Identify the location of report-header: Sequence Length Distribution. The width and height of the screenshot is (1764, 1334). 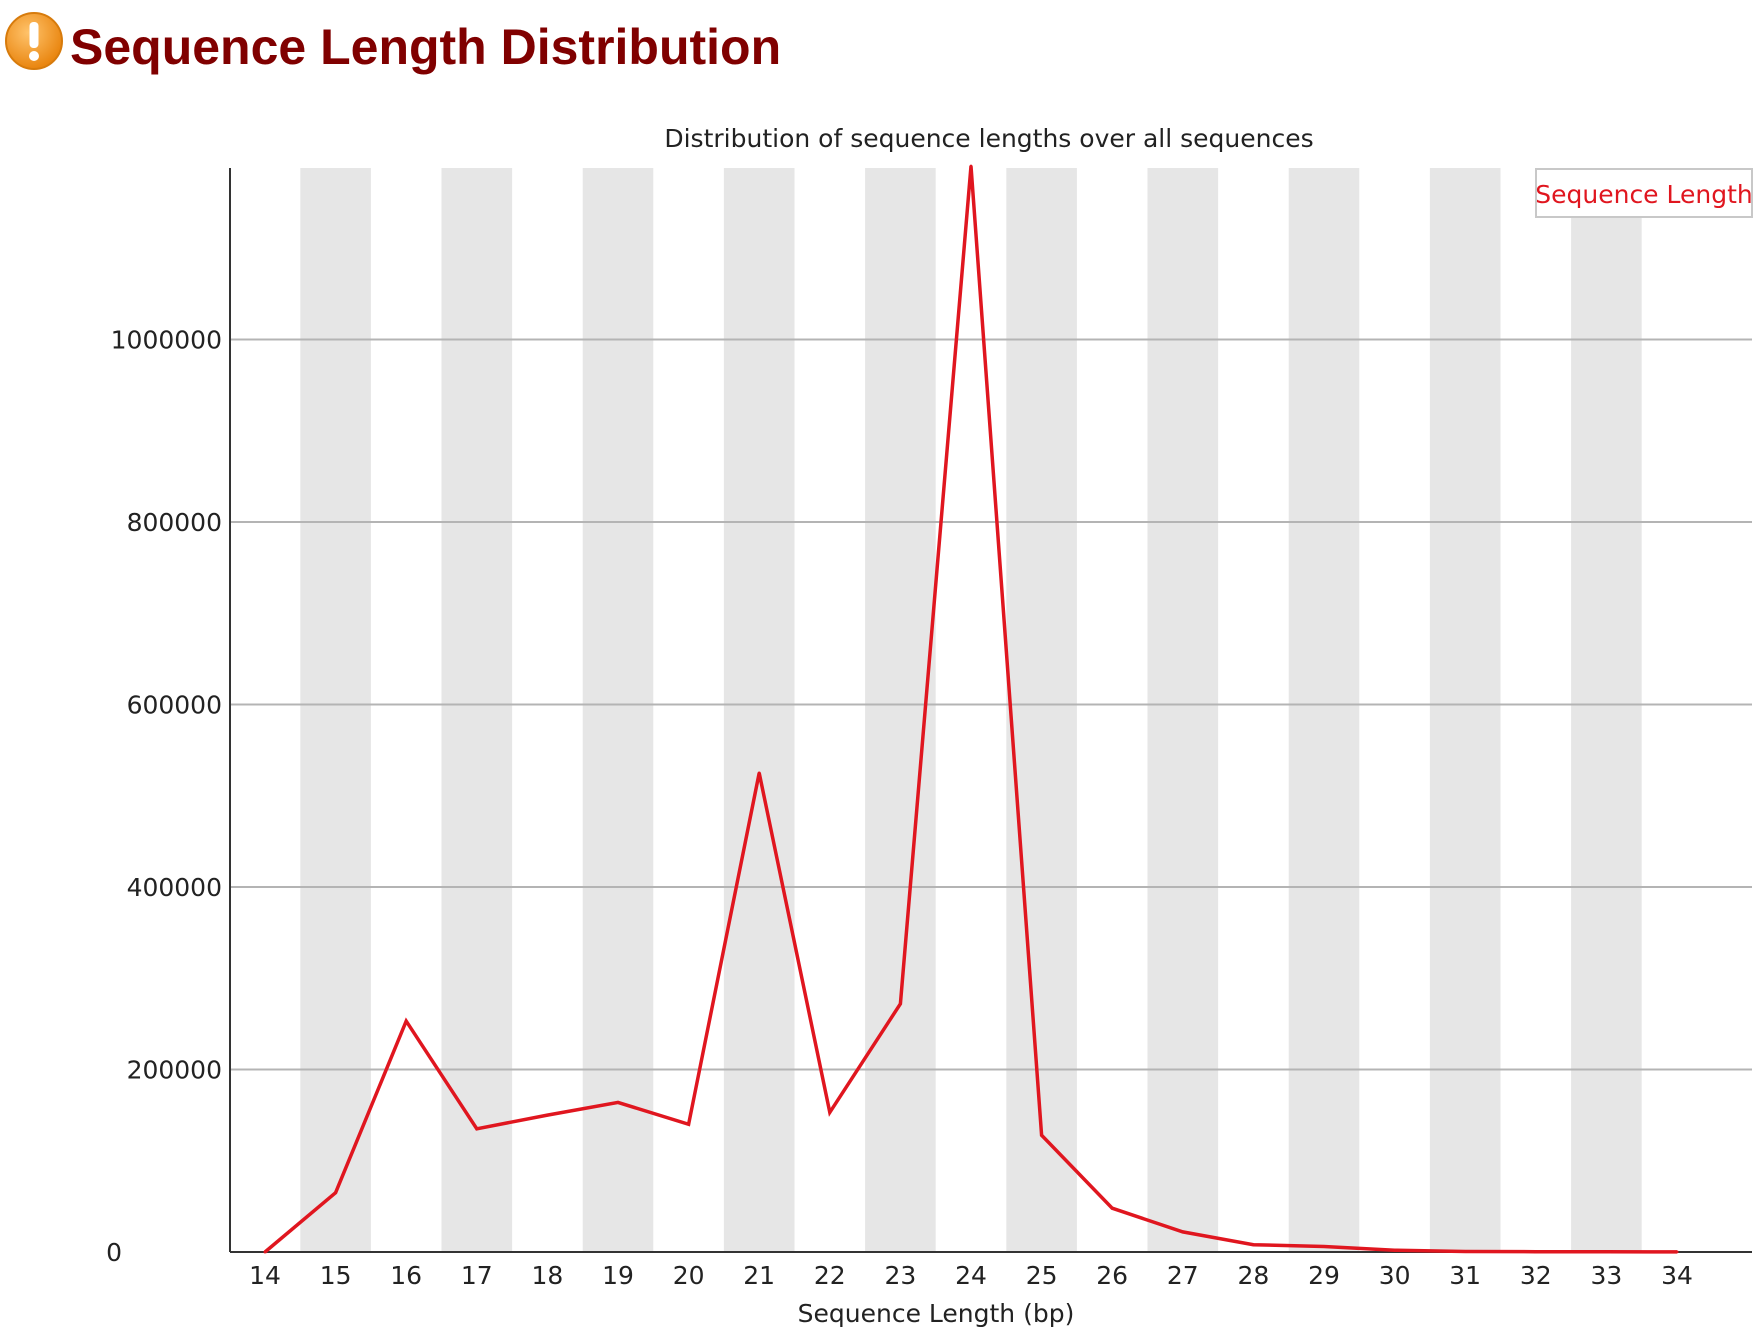
(392, 41).